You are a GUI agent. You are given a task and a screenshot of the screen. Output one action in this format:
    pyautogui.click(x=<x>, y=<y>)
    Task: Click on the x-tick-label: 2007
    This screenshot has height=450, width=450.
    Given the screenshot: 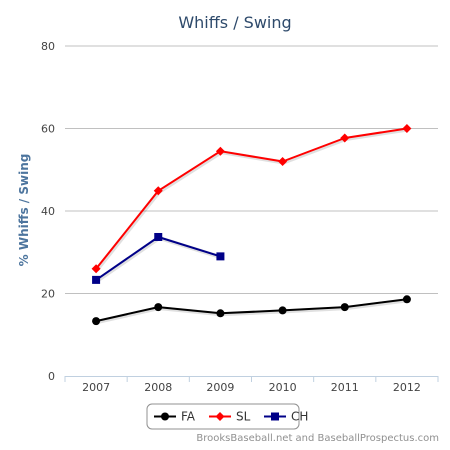 What is the action you would take?
    pyautogui.click(x=96, y=387)
    